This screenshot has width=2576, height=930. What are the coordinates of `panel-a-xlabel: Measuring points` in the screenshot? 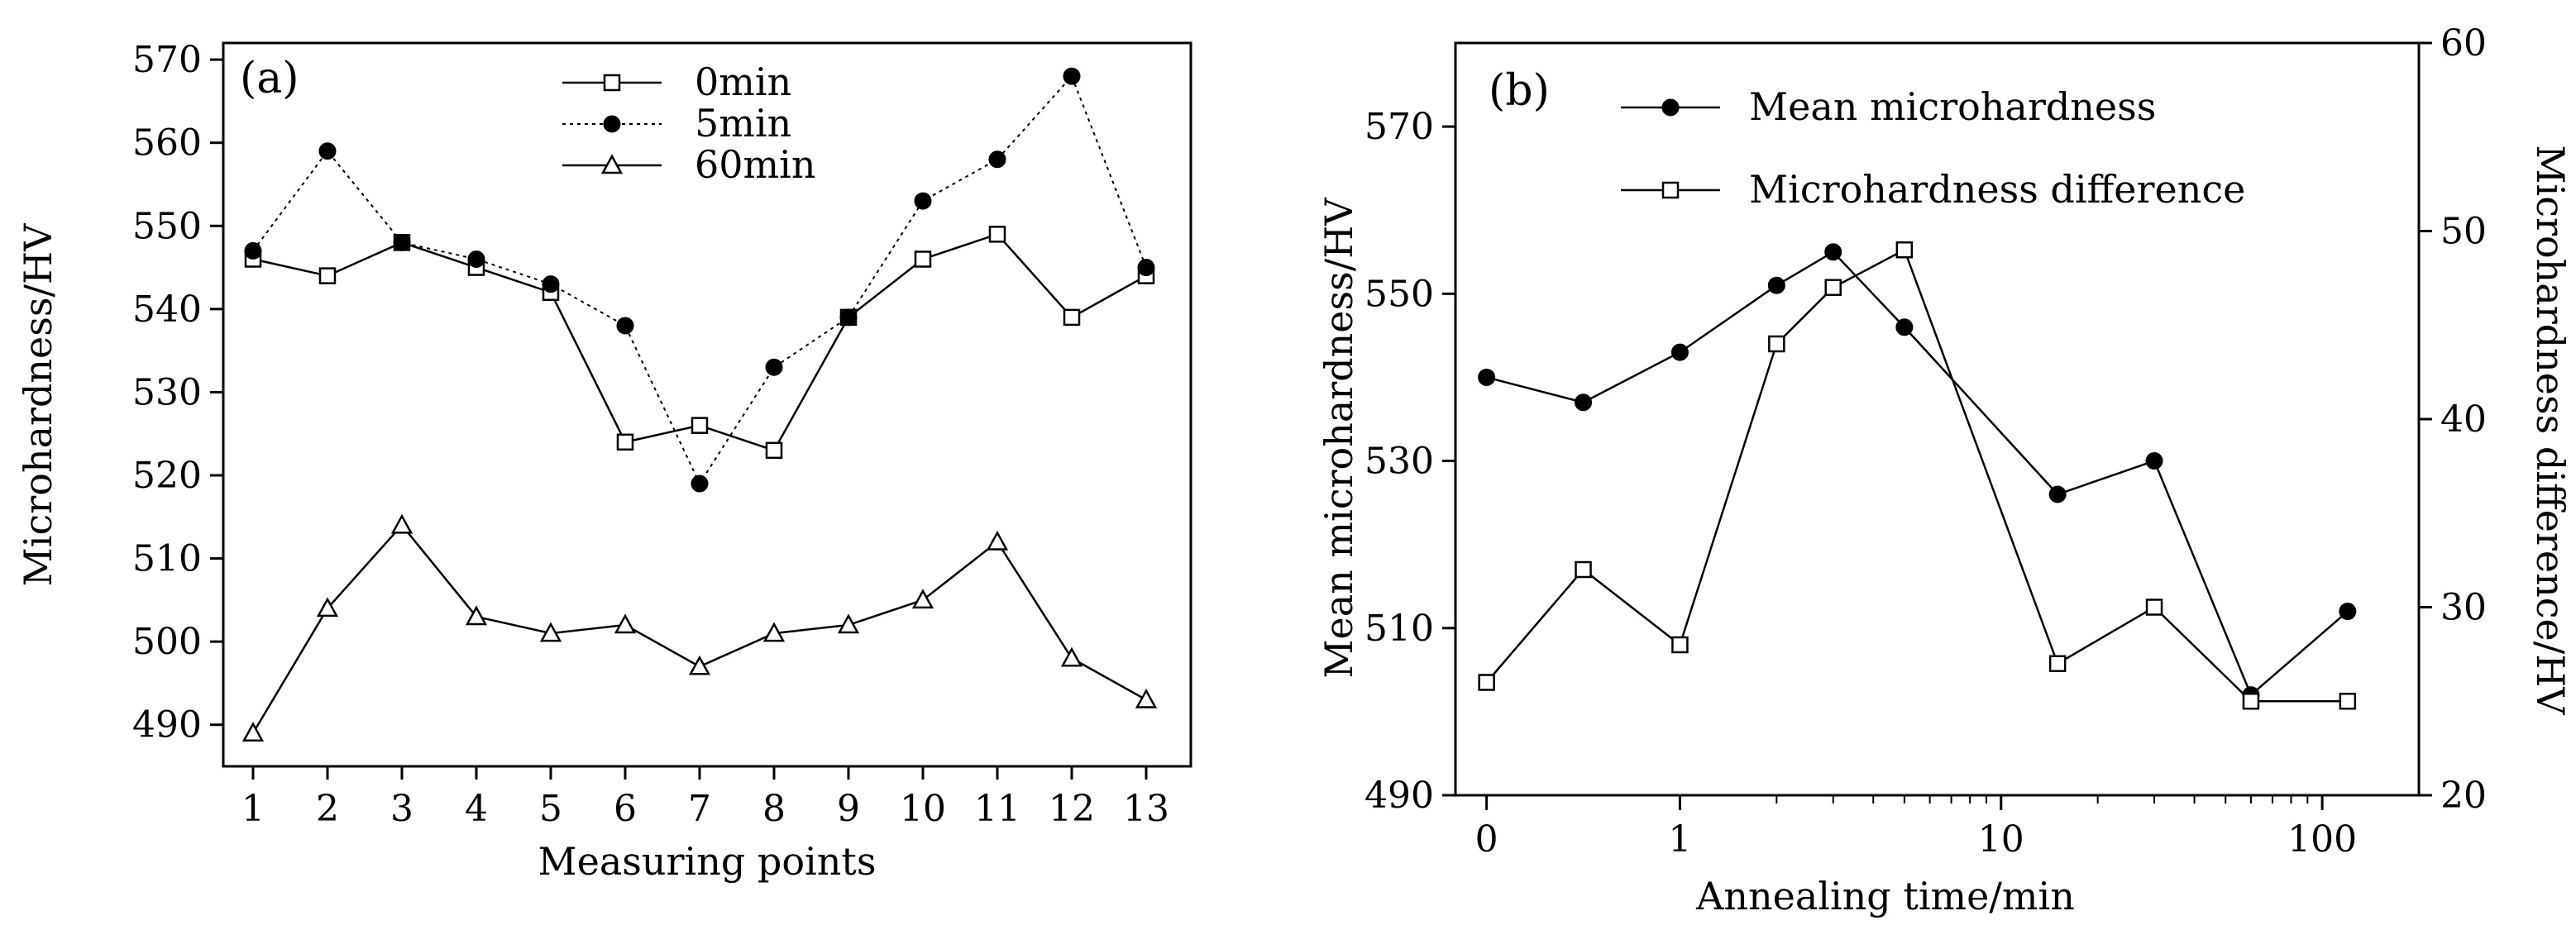 It's located at (707, 862).